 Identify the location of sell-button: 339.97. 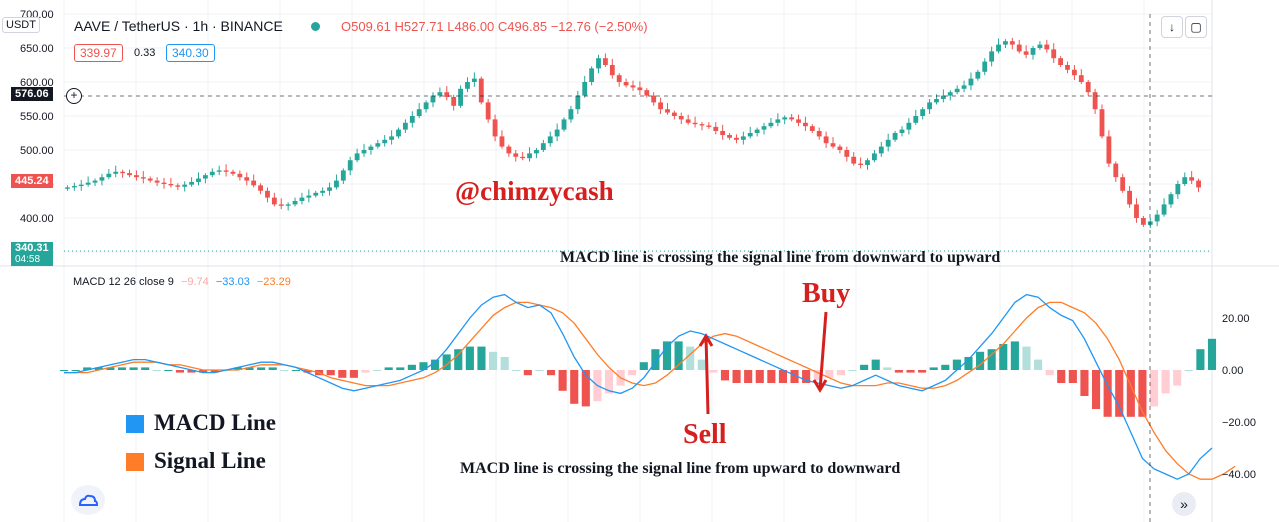
(98, 53).